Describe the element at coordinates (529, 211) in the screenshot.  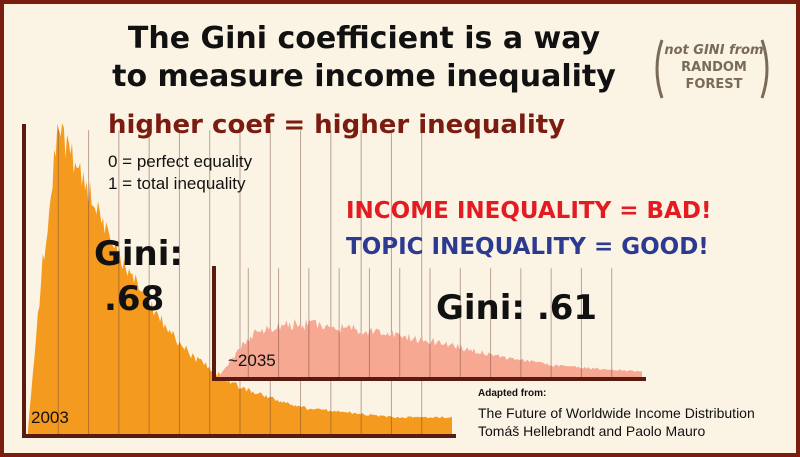
I see `income-statement: INCOME INEQUALITY = BAD!` at that location.